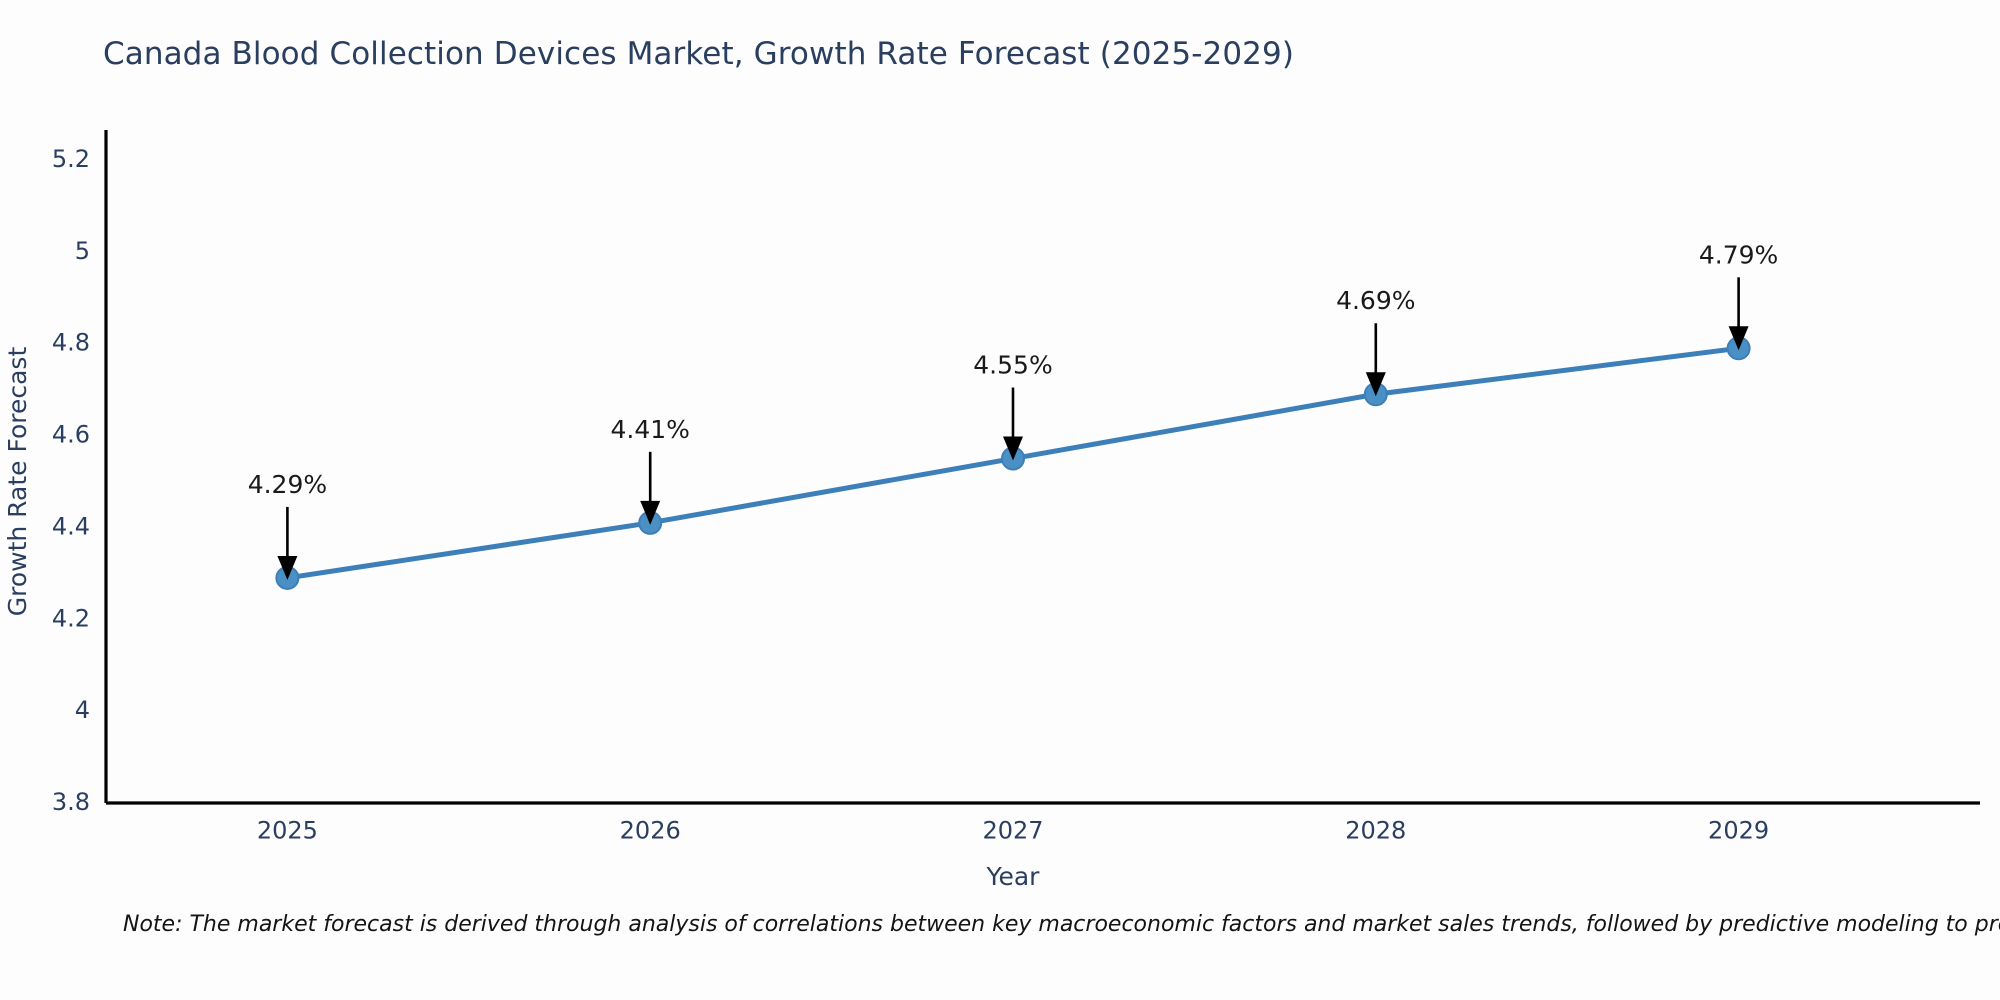  I want to click on x-tick-label: 2025, so click(287, 831).